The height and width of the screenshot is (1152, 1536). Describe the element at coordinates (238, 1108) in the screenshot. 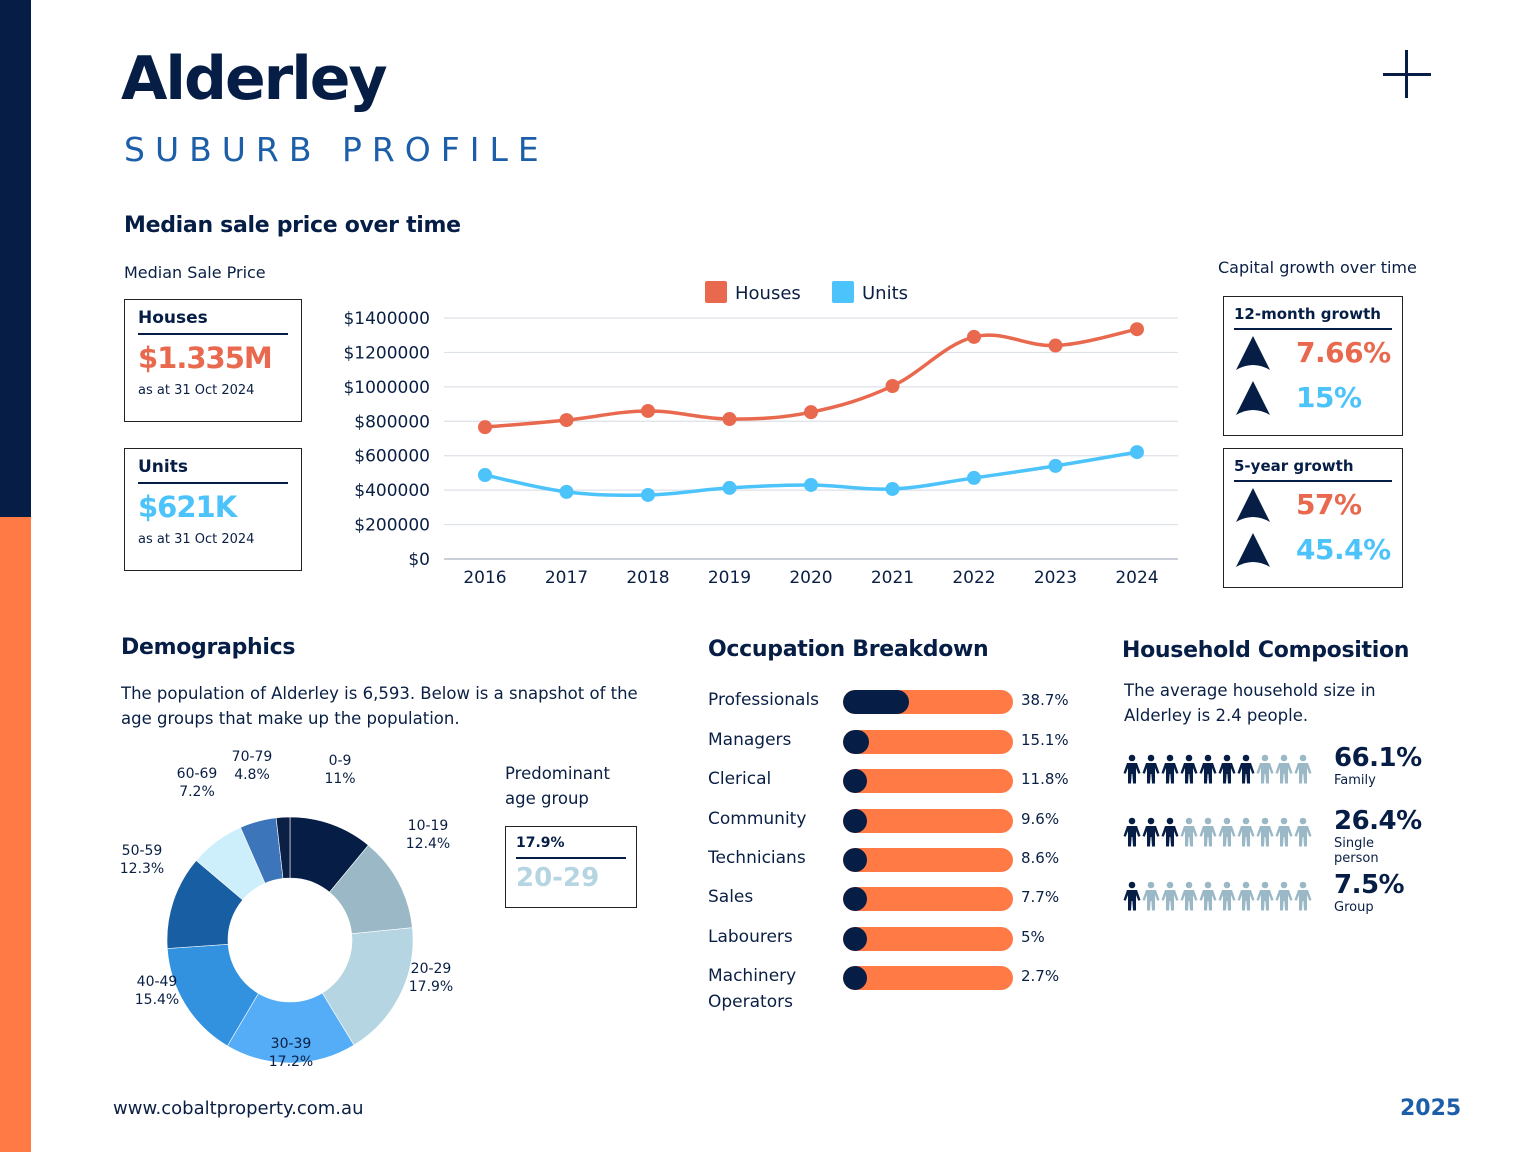

I see `footer-website-link: www.cobaltproperty.com.au` at that location.